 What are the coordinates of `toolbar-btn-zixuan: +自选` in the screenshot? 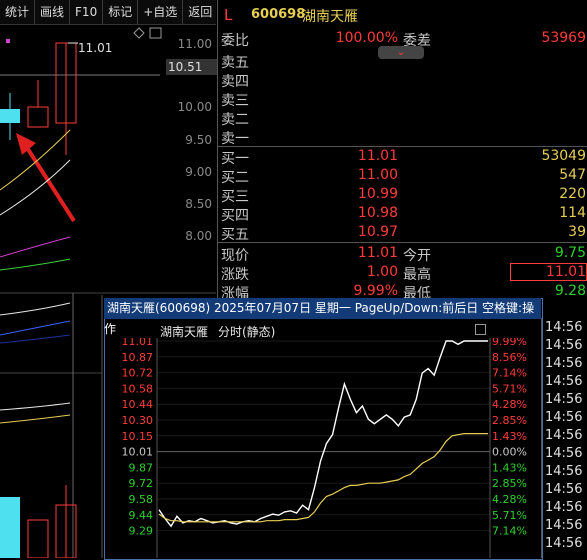 It's located at (161, 12).